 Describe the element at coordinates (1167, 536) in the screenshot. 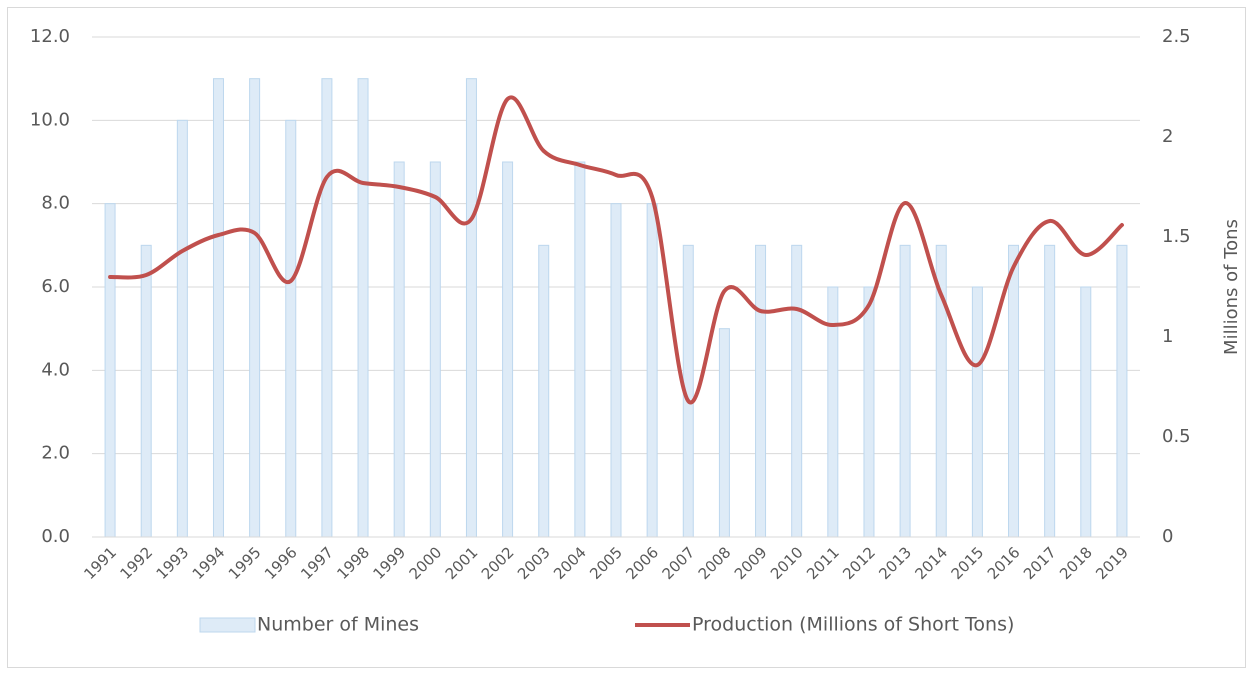

I see `y2-tick-label: 0` at that location.